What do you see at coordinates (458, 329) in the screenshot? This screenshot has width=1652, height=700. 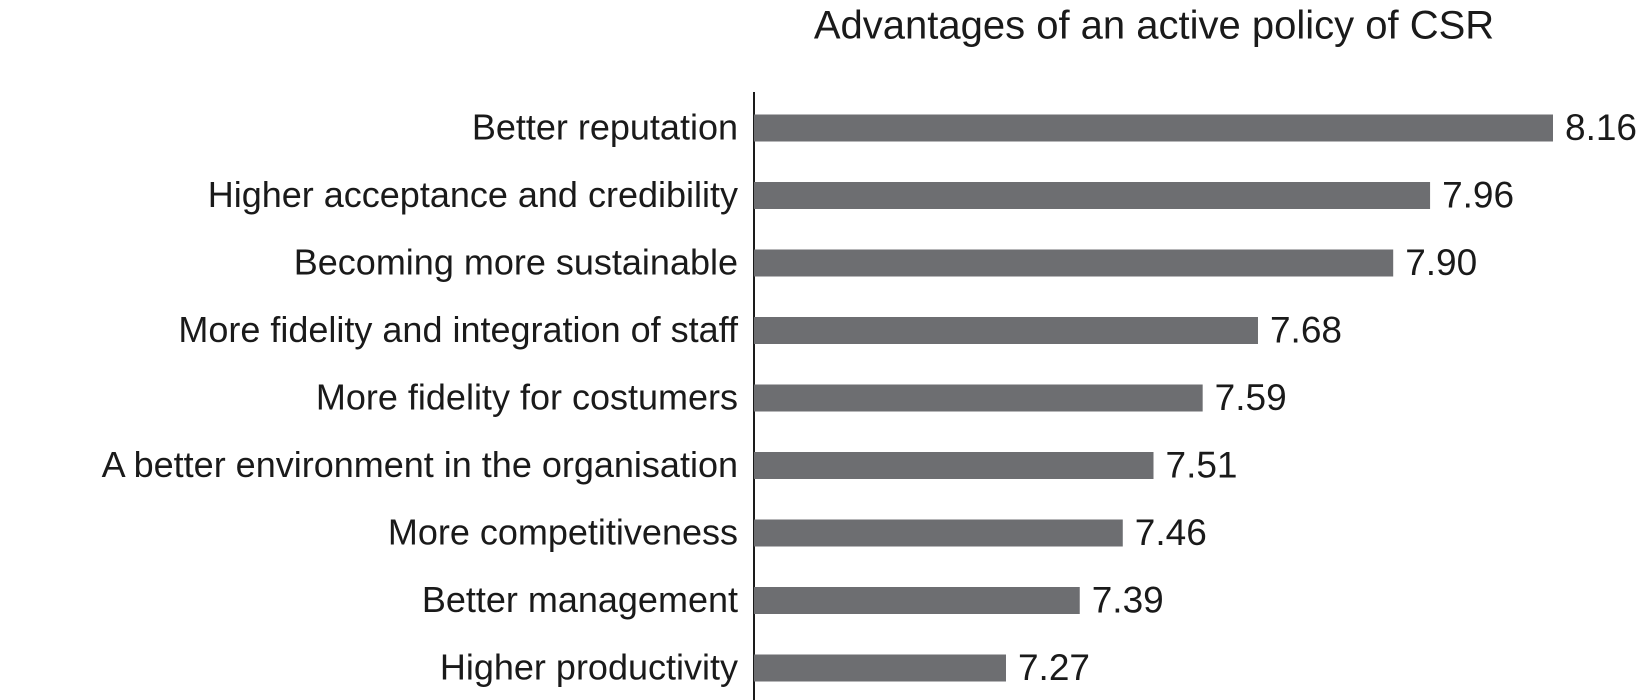 I see `y-tick-label: More fidelity and integration of staff` at bounding box center [458, 329].